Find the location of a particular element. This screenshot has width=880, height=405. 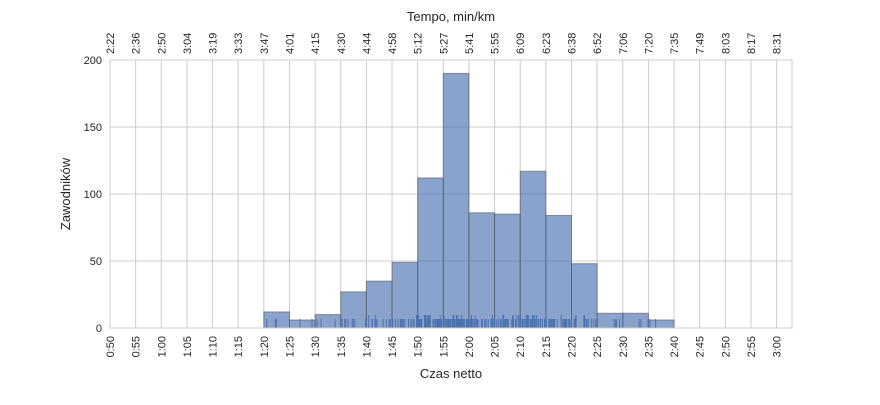

x-tick-label: 2:15 is located at coordinates (547, 346).